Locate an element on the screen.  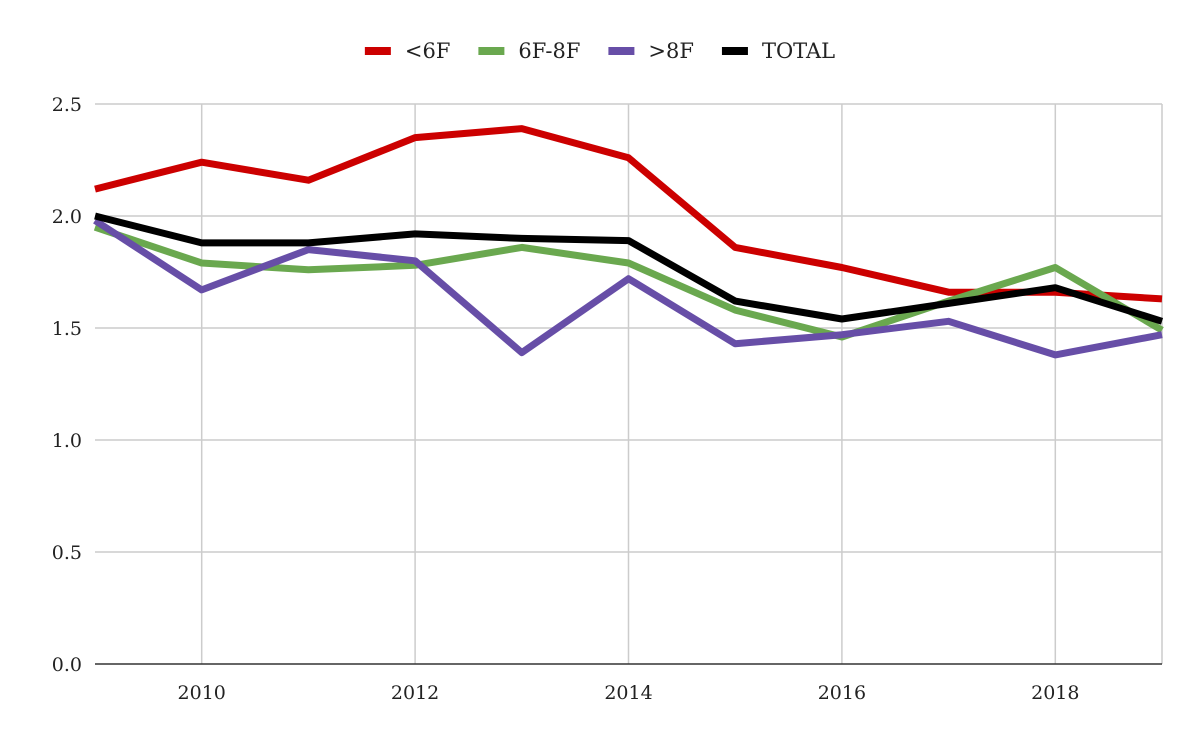
x-tick-label: 2016 is located at coordinates (842, 693).